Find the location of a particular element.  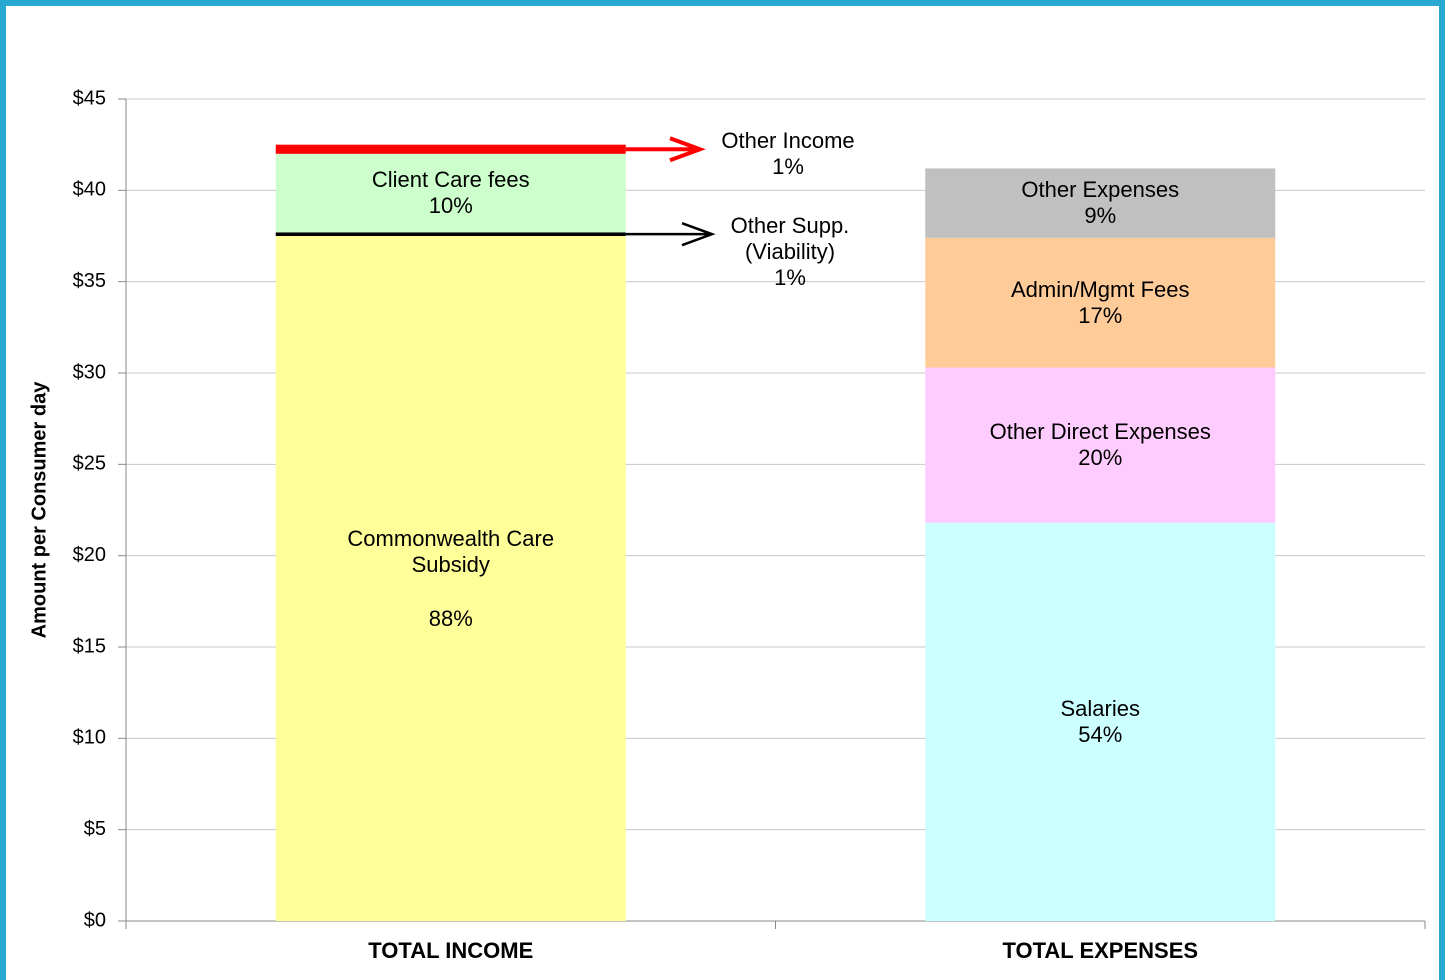

frame-left is located at coordinates (3, 490).